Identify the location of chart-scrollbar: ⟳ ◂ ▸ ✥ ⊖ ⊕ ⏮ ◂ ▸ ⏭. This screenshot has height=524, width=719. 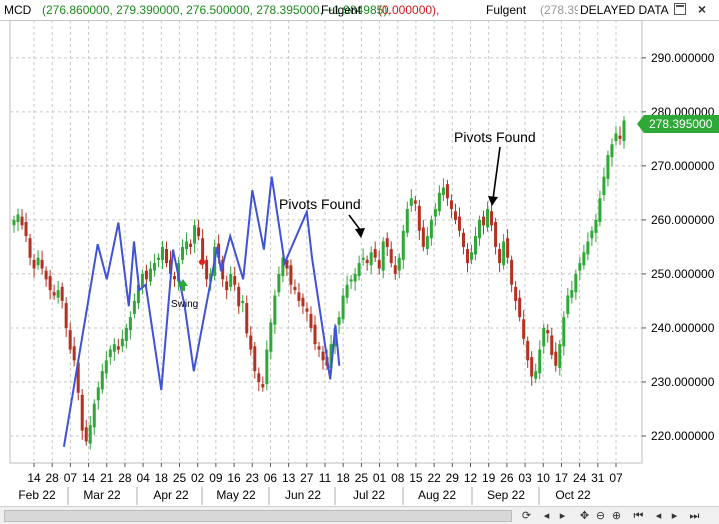
(359, 515).